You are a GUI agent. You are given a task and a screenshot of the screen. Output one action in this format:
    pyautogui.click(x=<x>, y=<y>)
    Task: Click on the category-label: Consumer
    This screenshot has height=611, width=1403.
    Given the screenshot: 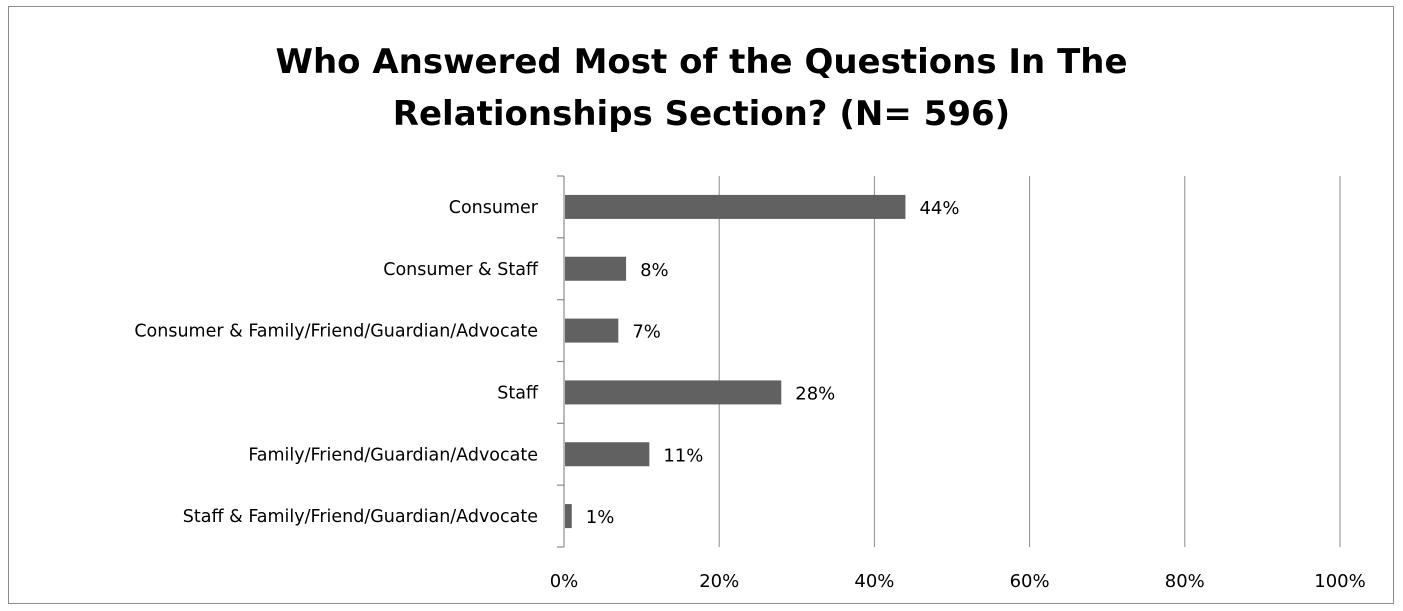 What is the action you would take?
    pyautogui.click(x=494, y=208)
    